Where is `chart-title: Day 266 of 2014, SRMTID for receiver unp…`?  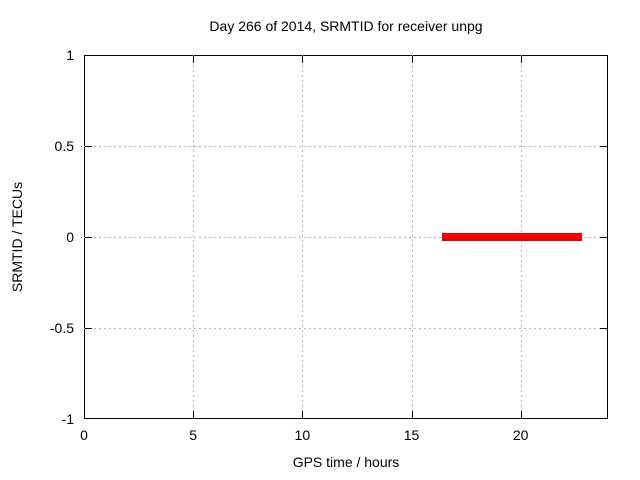
chart-title: Day 266 of 2014, SRMTID for receiver unp… is located at coordinates (346, 26).